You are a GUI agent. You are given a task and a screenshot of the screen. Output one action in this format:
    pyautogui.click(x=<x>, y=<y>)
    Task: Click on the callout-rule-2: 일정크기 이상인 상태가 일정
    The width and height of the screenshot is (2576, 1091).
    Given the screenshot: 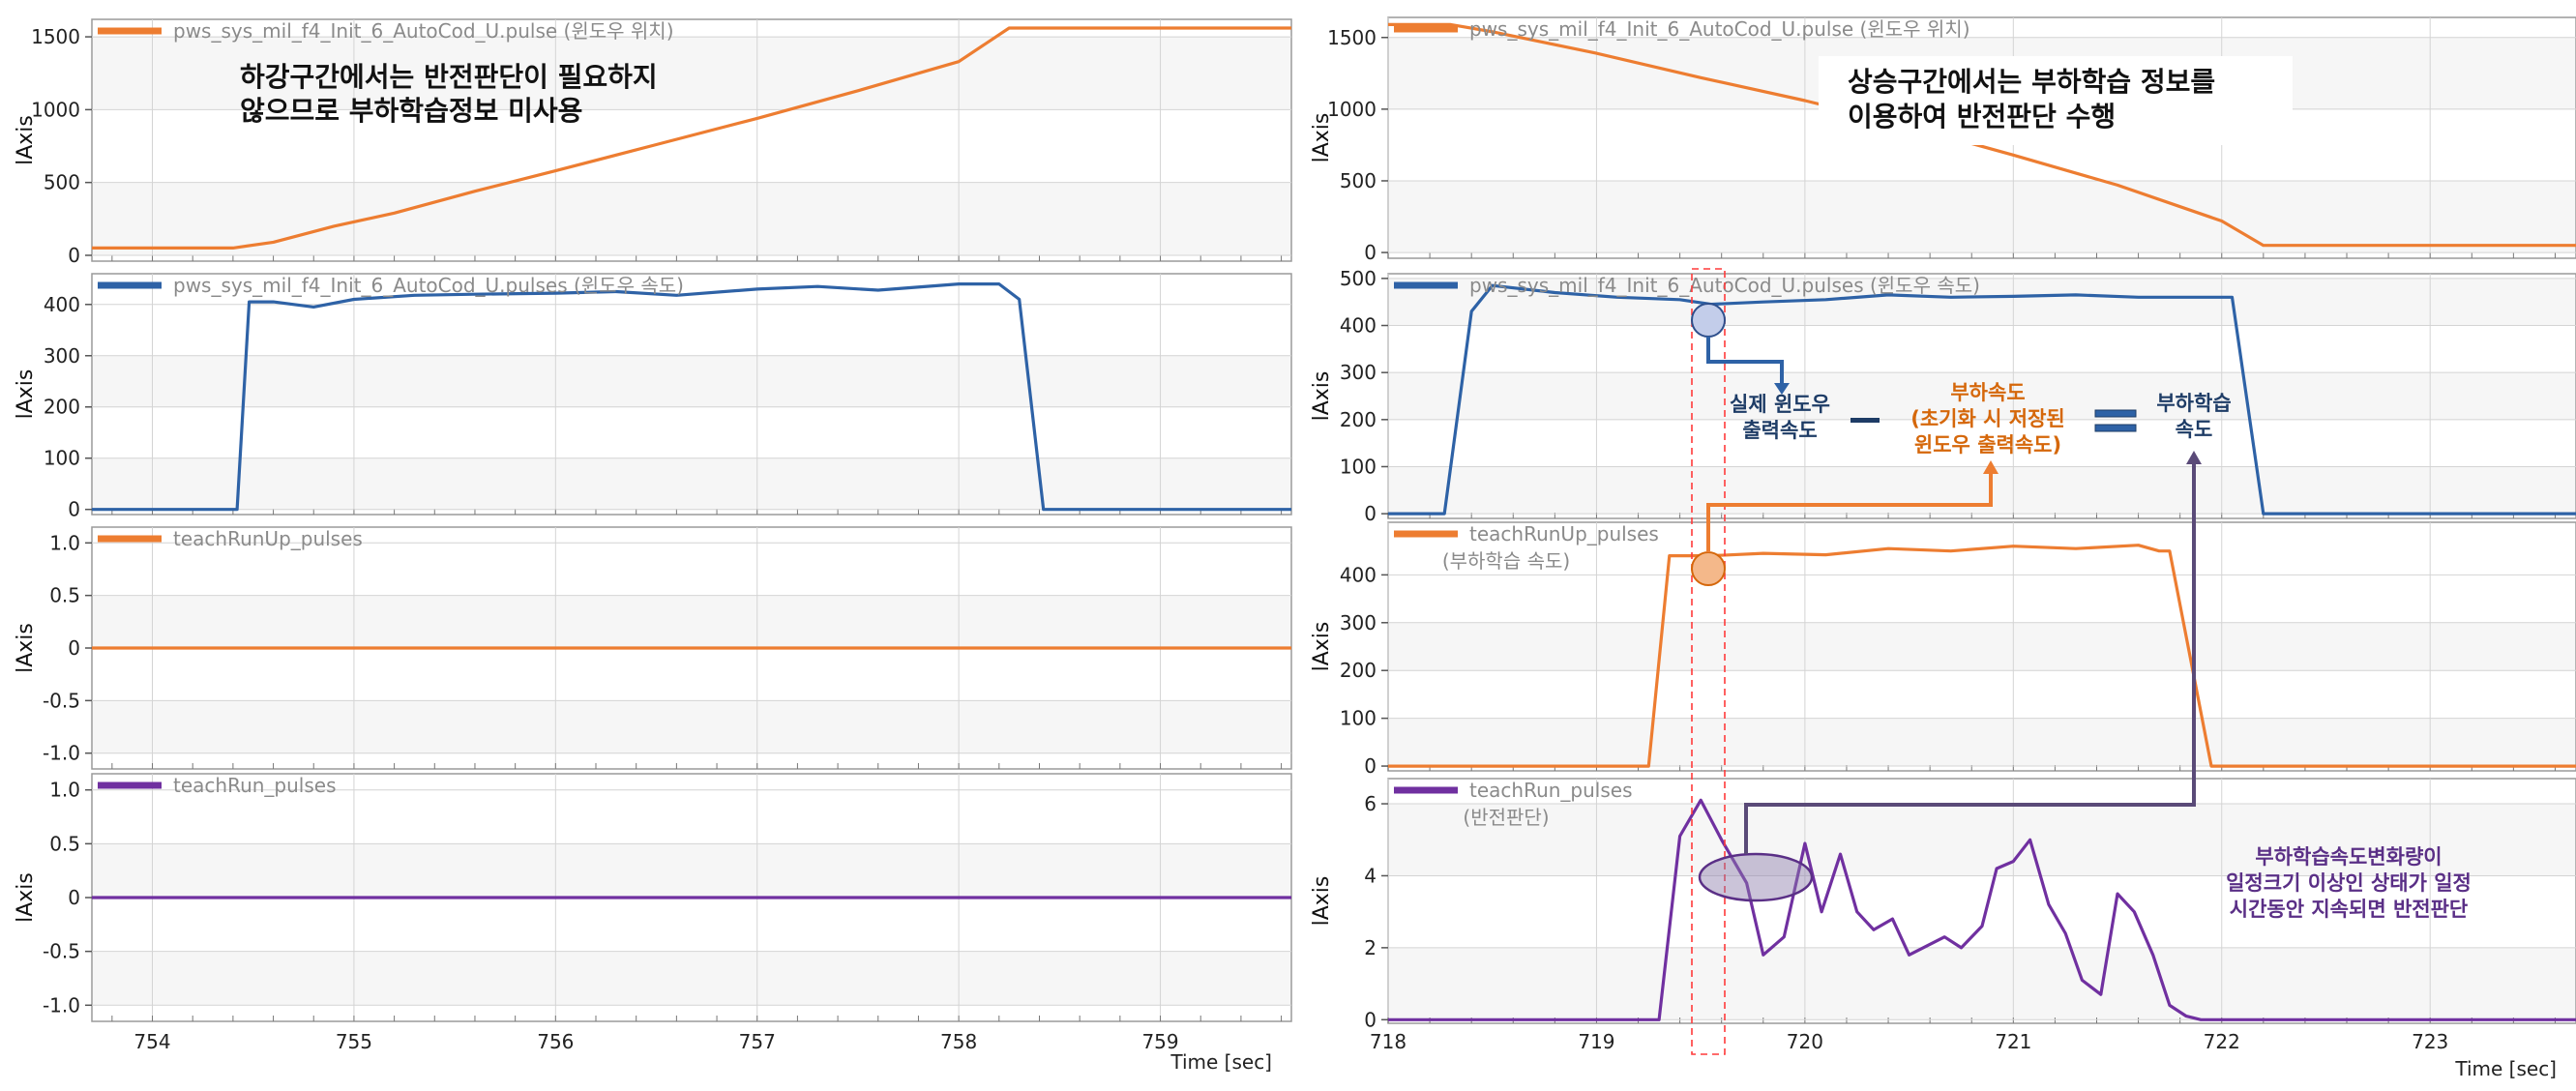 What is the action you would take?
    pyautogui.click(x=2349, y=883)
    